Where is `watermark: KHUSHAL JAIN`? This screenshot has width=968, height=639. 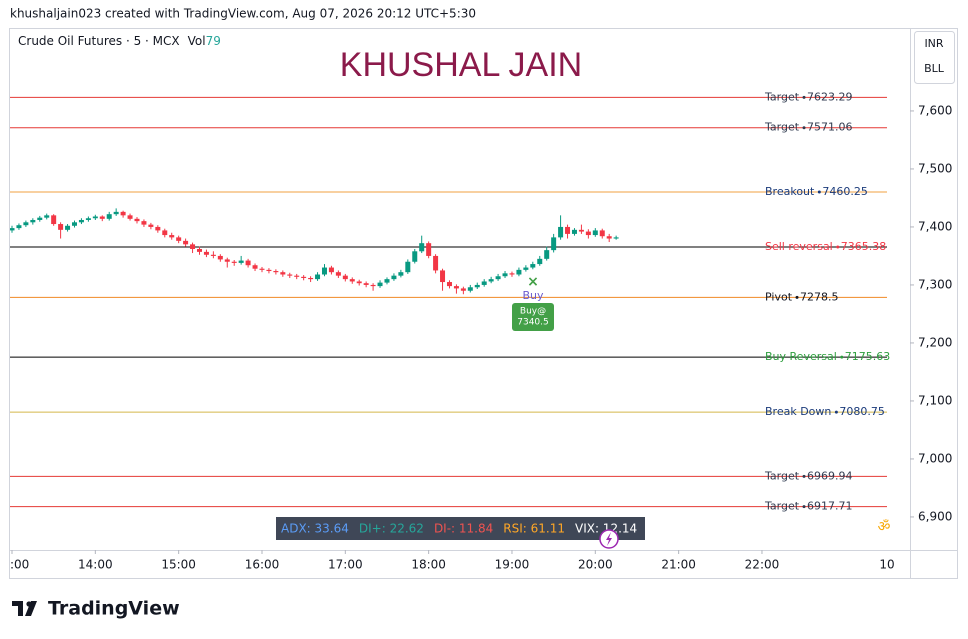 watermark: KHUSHAL JAIN is located at coordinates (461, 65).